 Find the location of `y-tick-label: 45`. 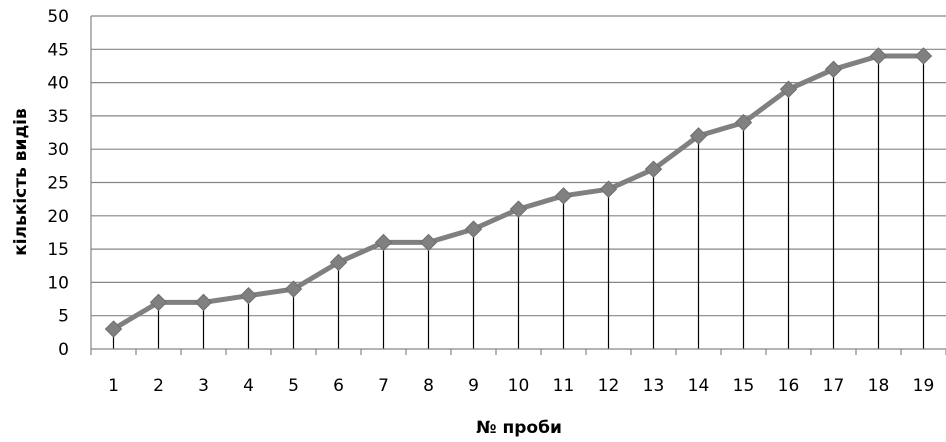

y-tick-label: 45 is located at coordinates (58, 50).